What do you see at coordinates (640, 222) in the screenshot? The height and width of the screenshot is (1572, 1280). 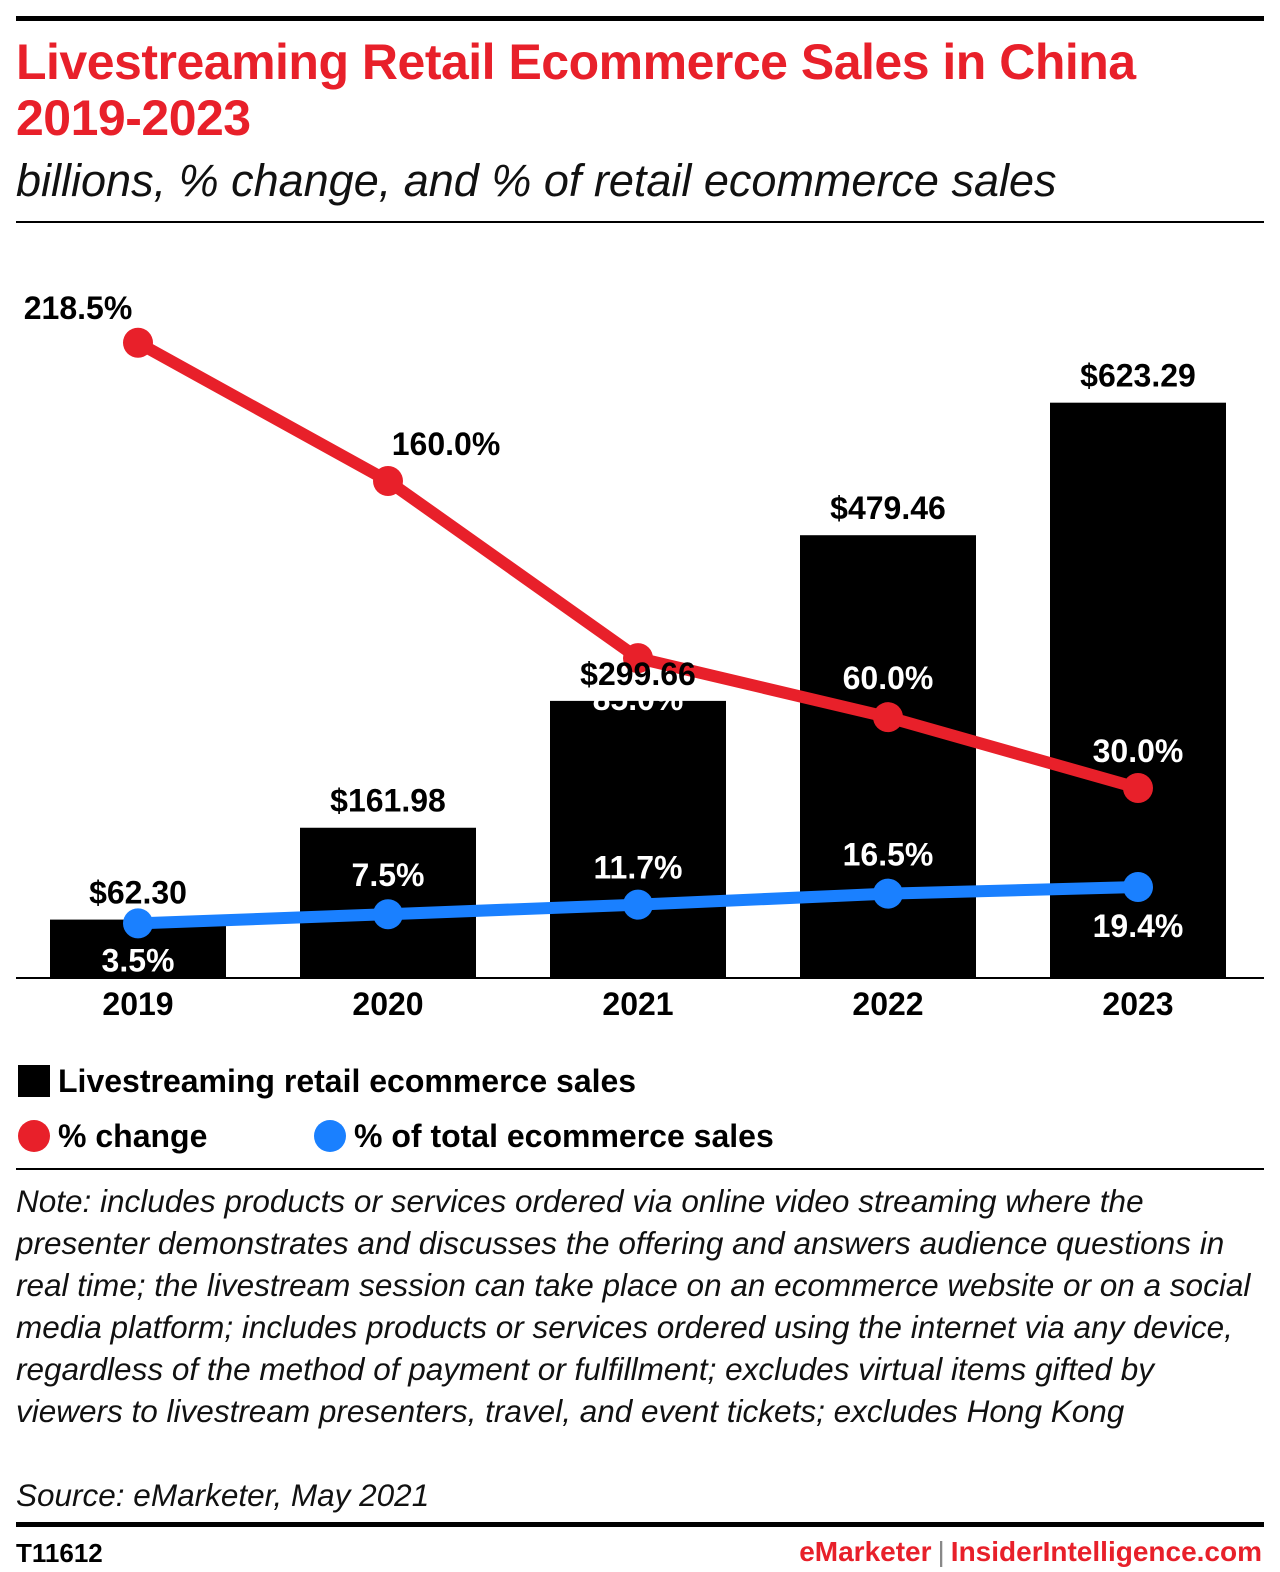 I see `subtitle-rule` at bounding box center [640, 222].